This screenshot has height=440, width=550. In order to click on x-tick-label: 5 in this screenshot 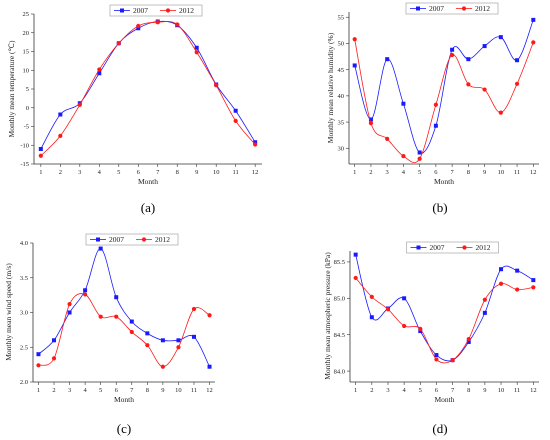, I will do `click(100, 390)`.